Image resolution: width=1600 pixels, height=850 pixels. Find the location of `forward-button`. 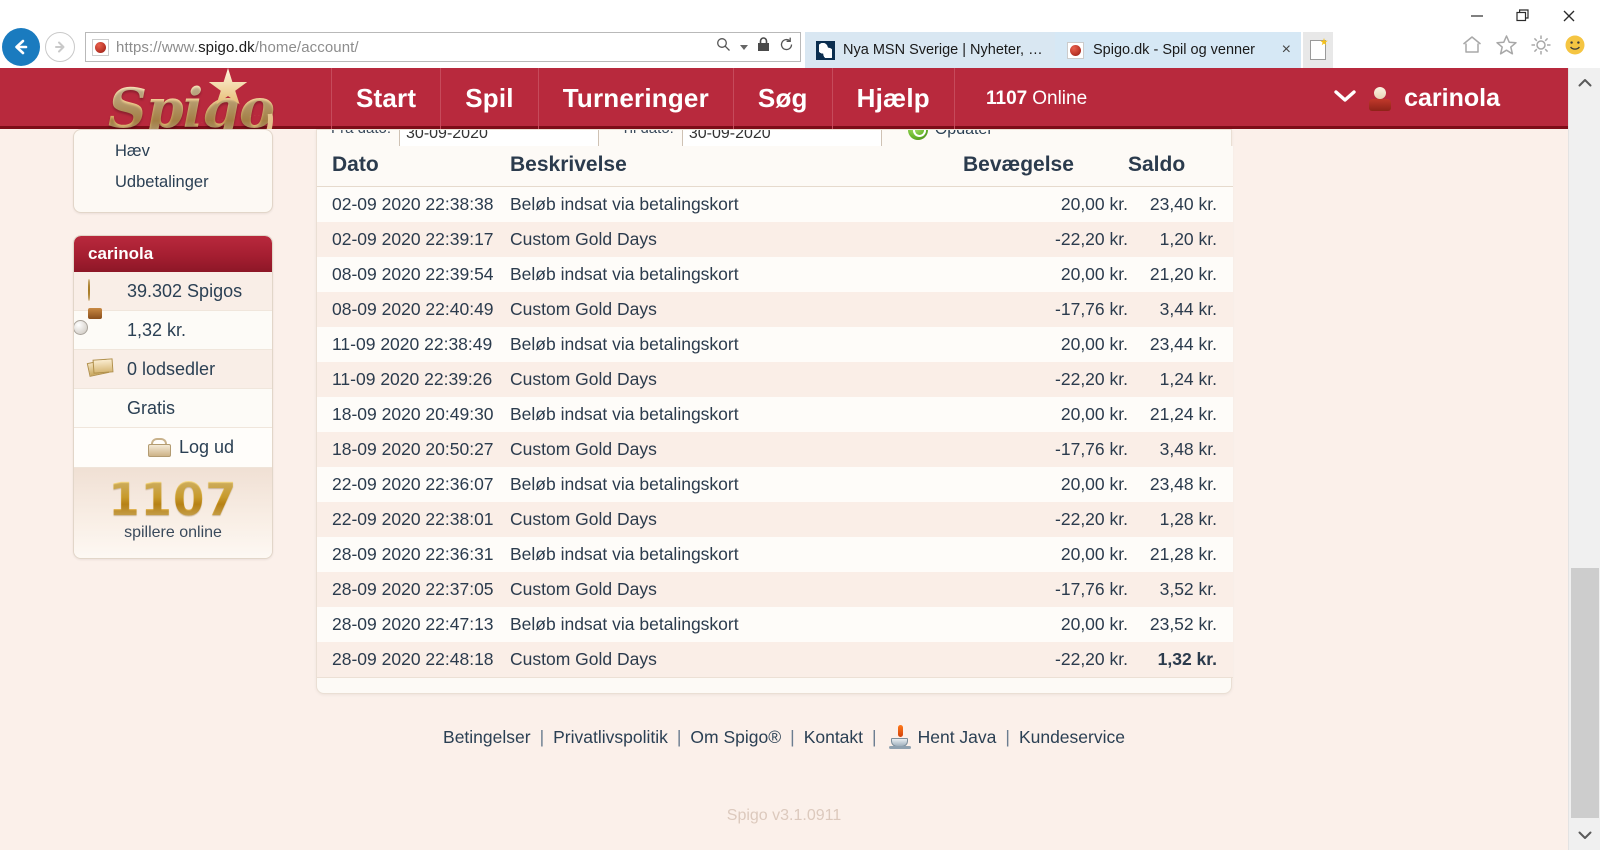

forward-button is located at coordinates (60, 47).